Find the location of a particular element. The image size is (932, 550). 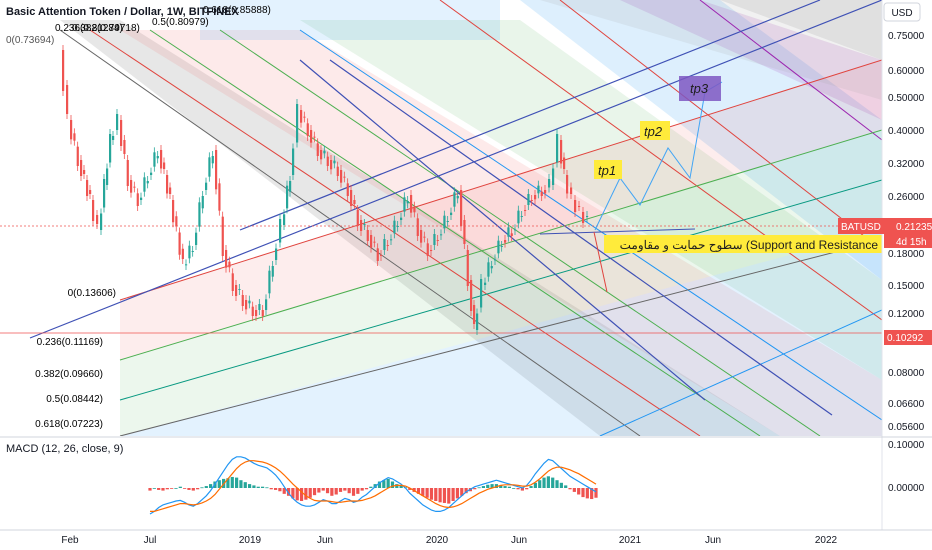

tp1-label: tp1 is located at coordinates (607, 170).